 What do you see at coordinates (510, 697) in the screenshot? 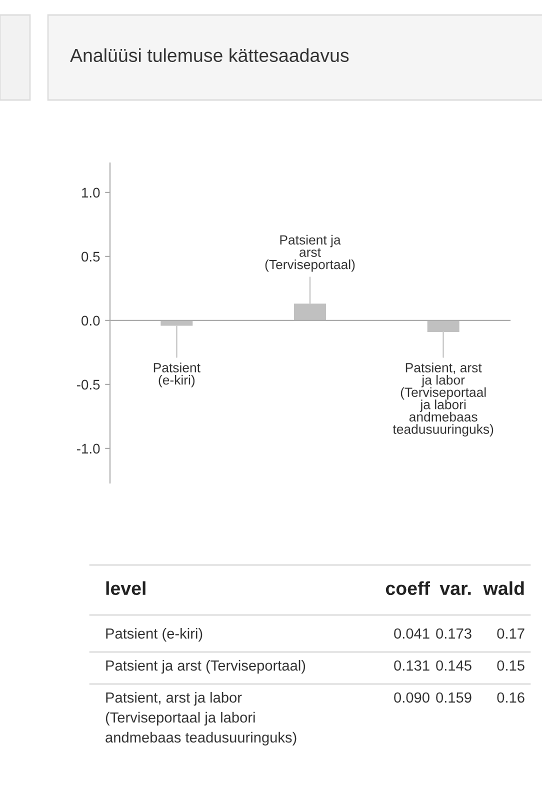
I see `text: 0.16` at bounding box center [510, 697].